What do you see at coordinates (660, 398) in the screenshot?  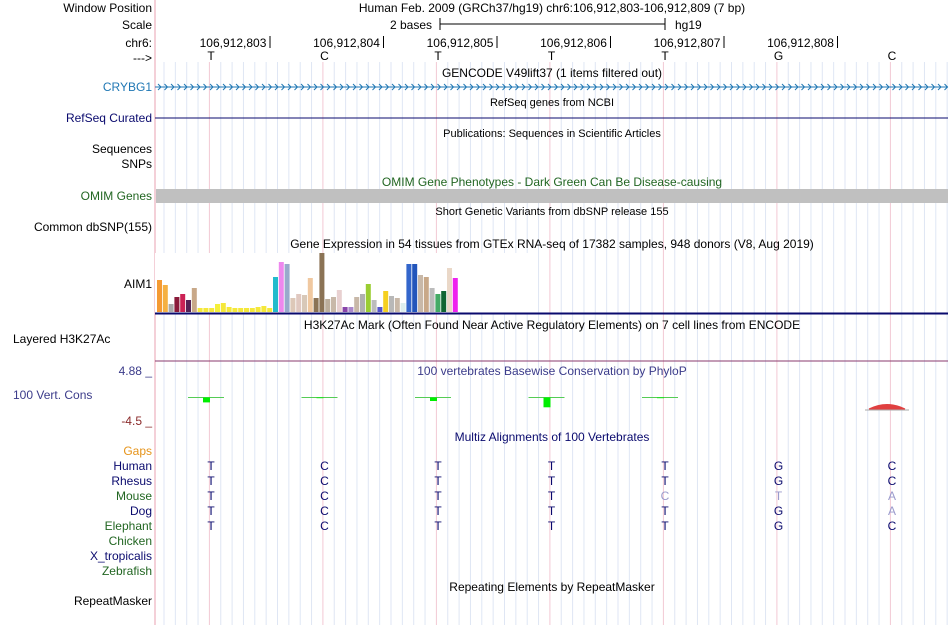 I see `phylop-bar` at bounding box center [660, 398].